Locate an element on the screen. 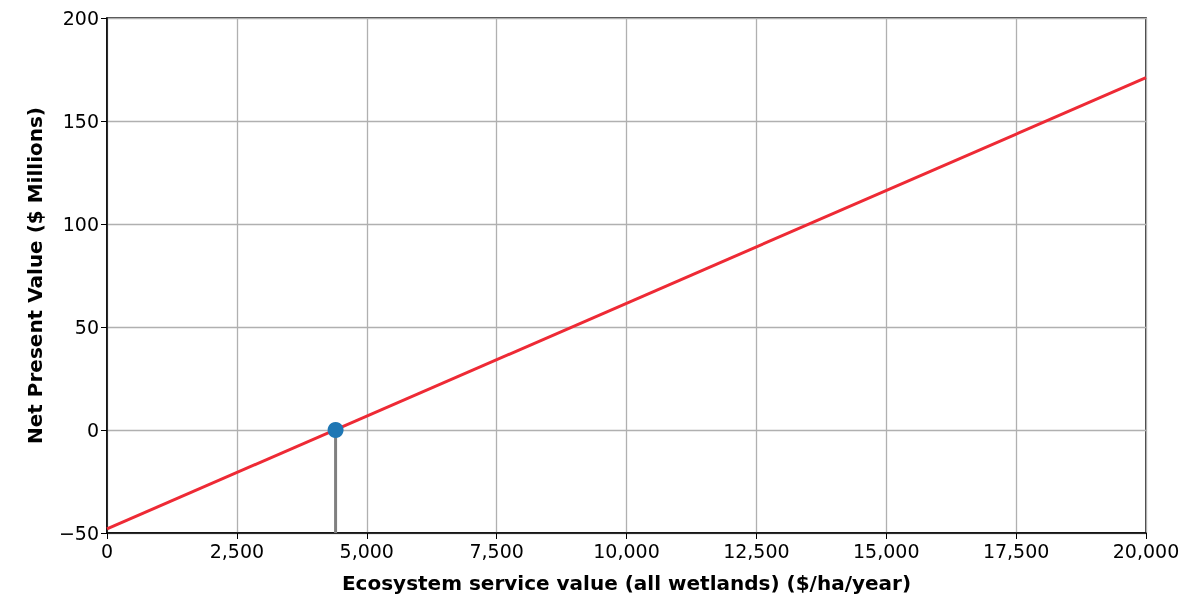 The width and height of the screenshot is (1195, 605). x-tick-label: 15,000 is located at coordinates (886, 550).